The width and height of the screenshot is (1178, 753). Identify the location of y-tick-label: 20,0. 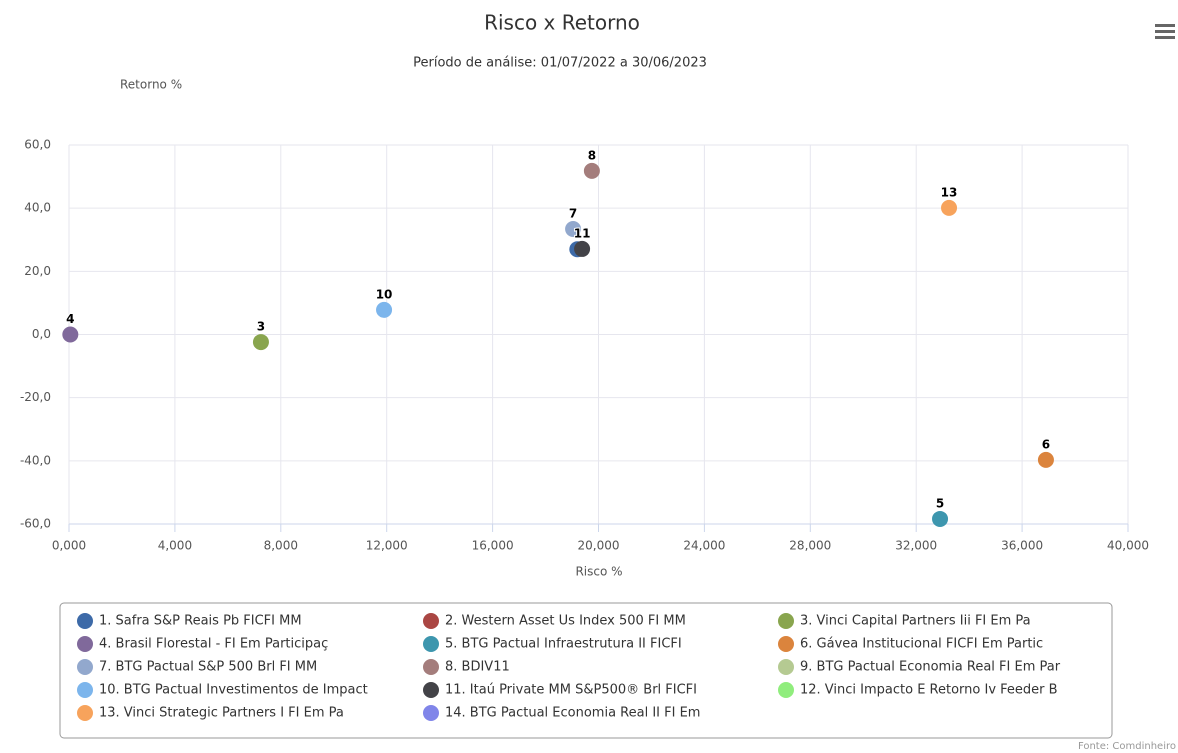
(37, 271).